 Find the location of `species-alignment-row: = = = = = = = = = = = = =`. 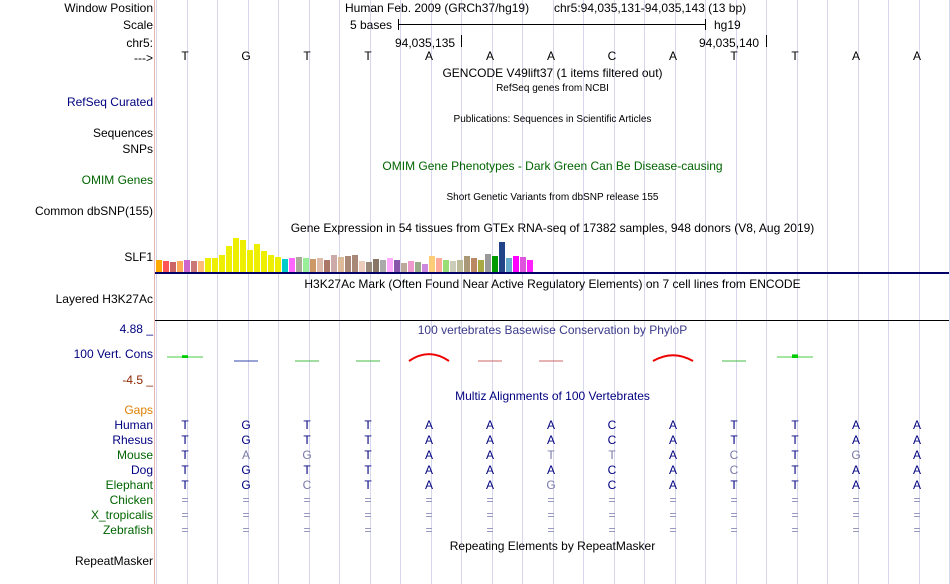

species-alignment-row: = = = = = = = = = = = = = is located at coordinates (552, 515).